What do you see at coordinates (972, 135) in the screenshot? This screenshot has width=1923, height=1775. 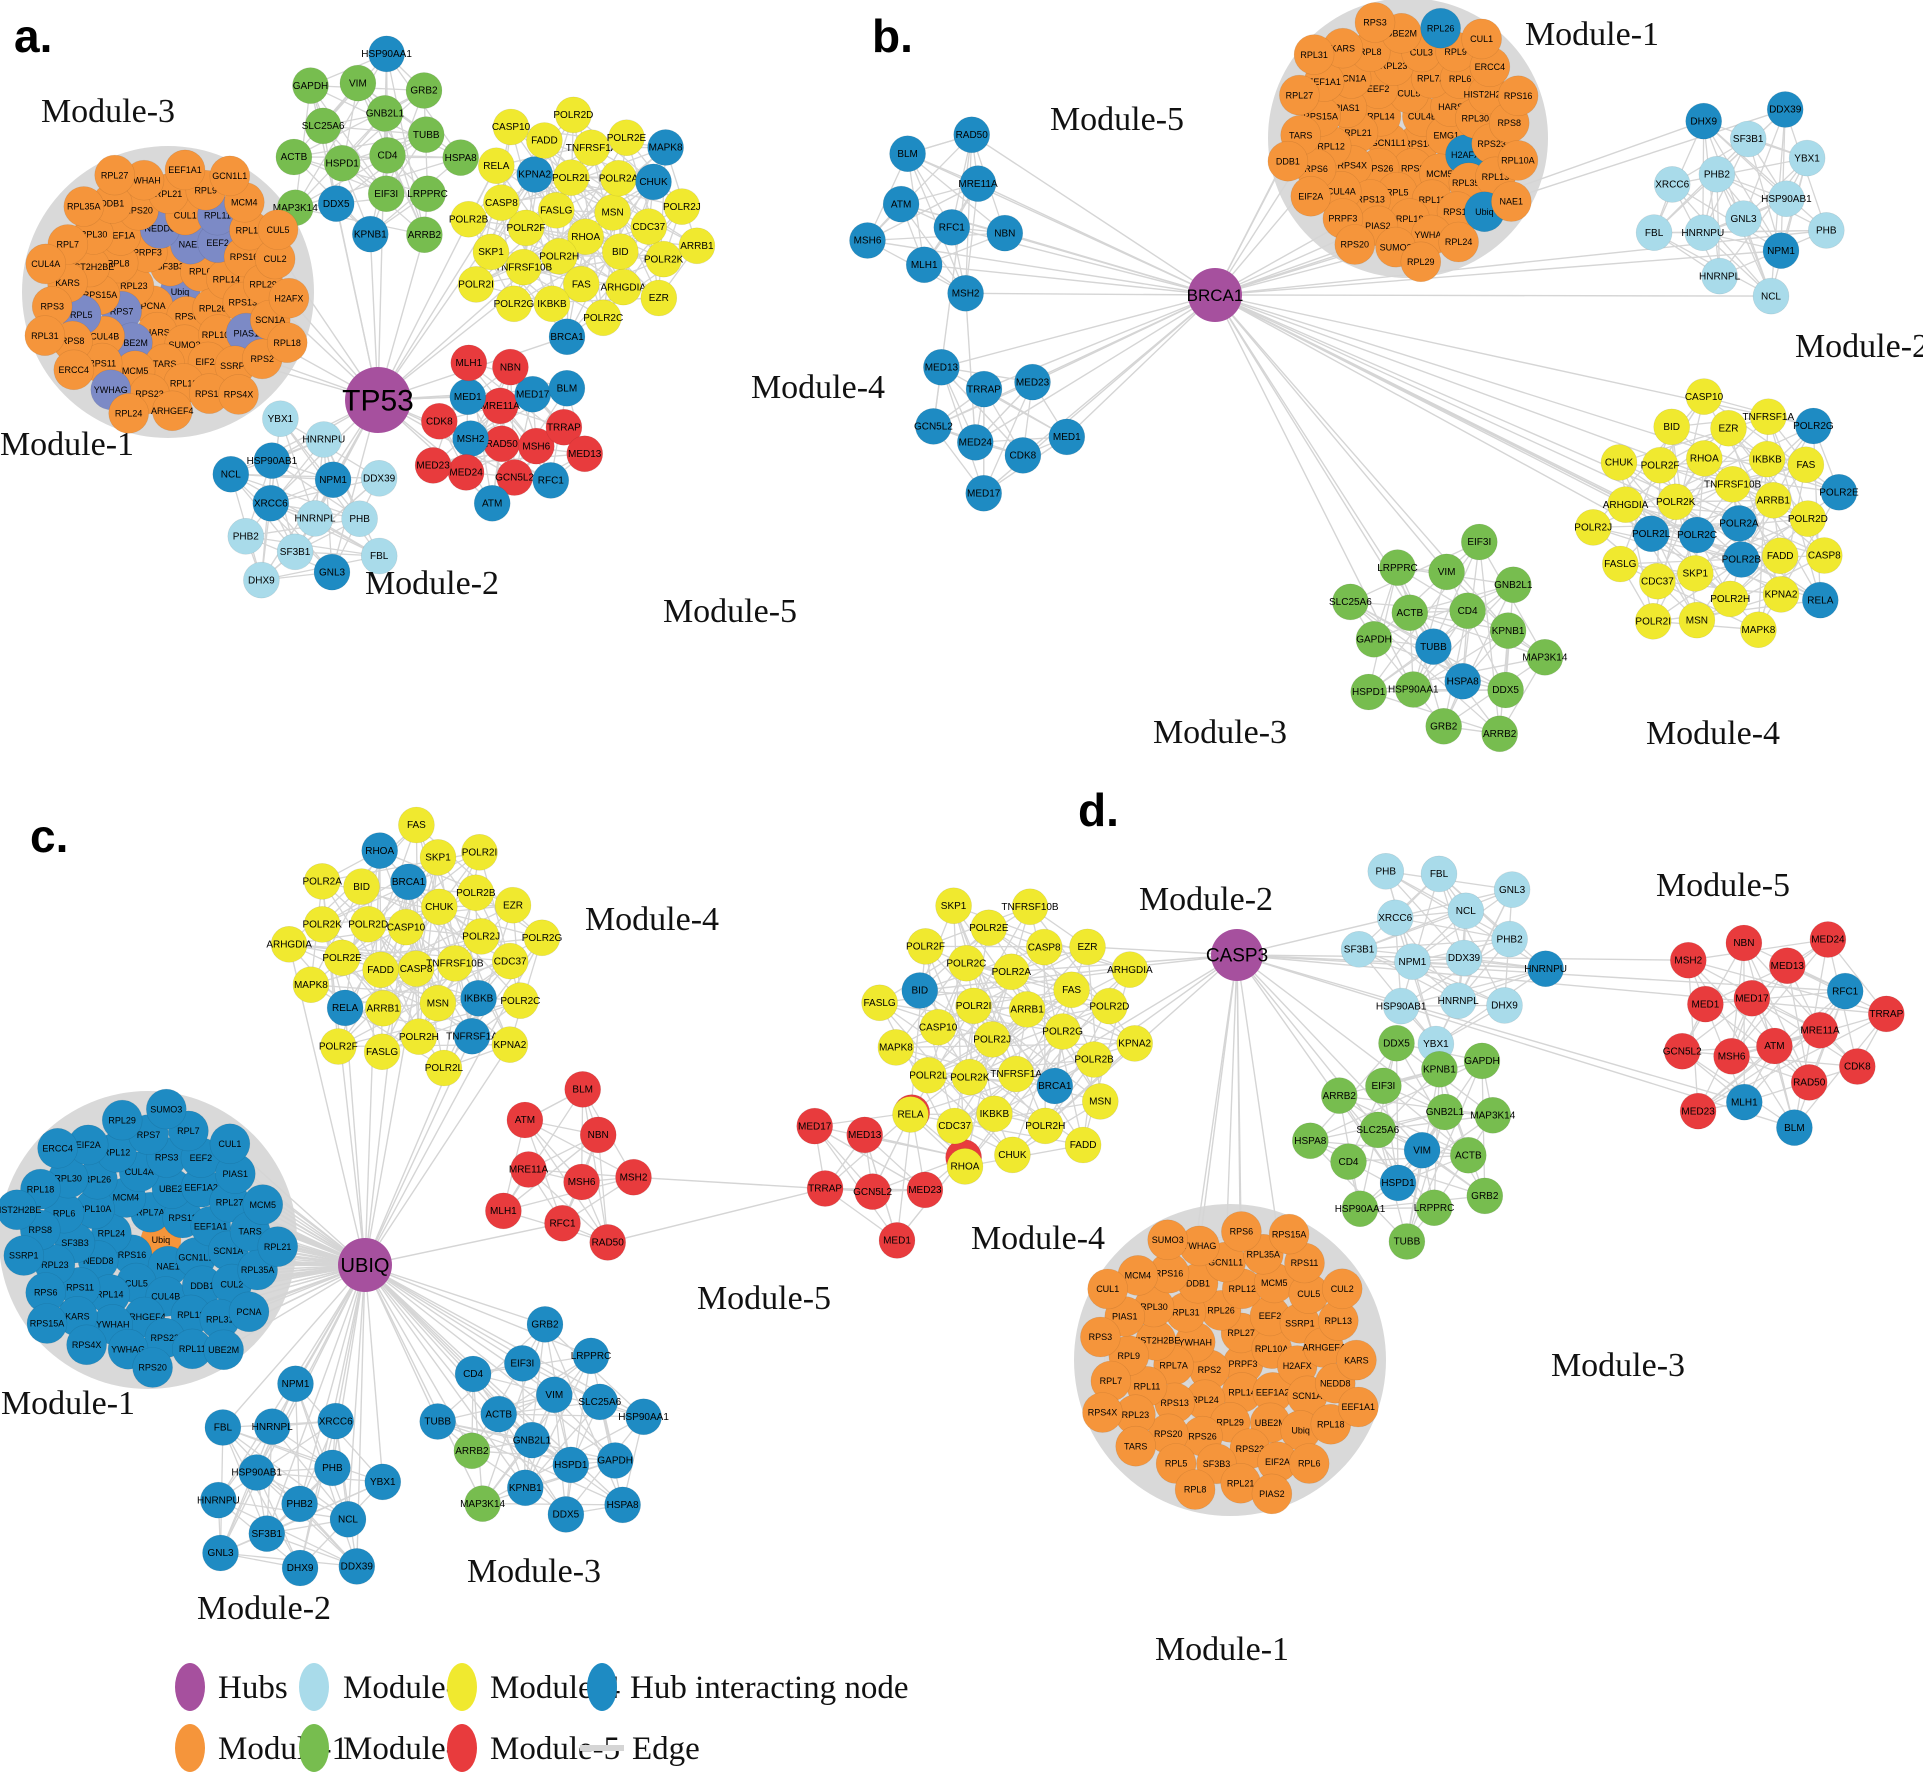 I see `node-label: RAD50` at bounding box center [972, 135].